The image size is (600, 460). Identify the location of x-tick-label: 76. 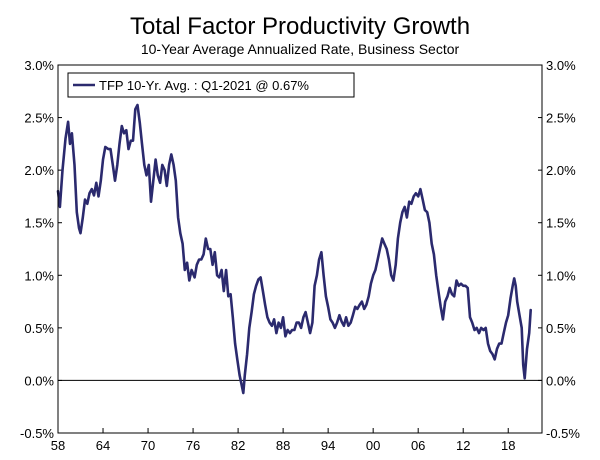
(193, 445).